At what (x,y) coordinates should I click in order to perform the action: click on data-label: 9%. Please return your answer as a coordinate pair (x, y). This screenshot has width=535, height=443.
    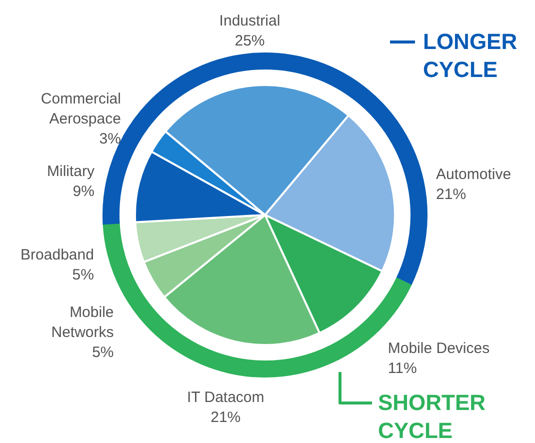
    Looking at the image, I should click on (83, 191).